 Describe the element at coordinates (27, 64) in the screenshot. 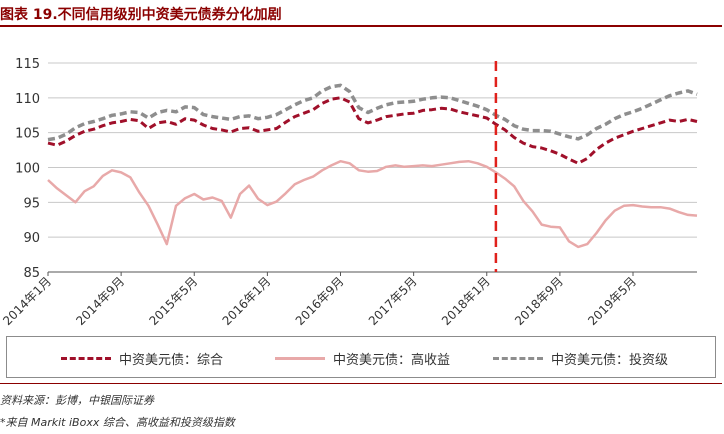

I see `y-tick-label-115: 115` at that location.